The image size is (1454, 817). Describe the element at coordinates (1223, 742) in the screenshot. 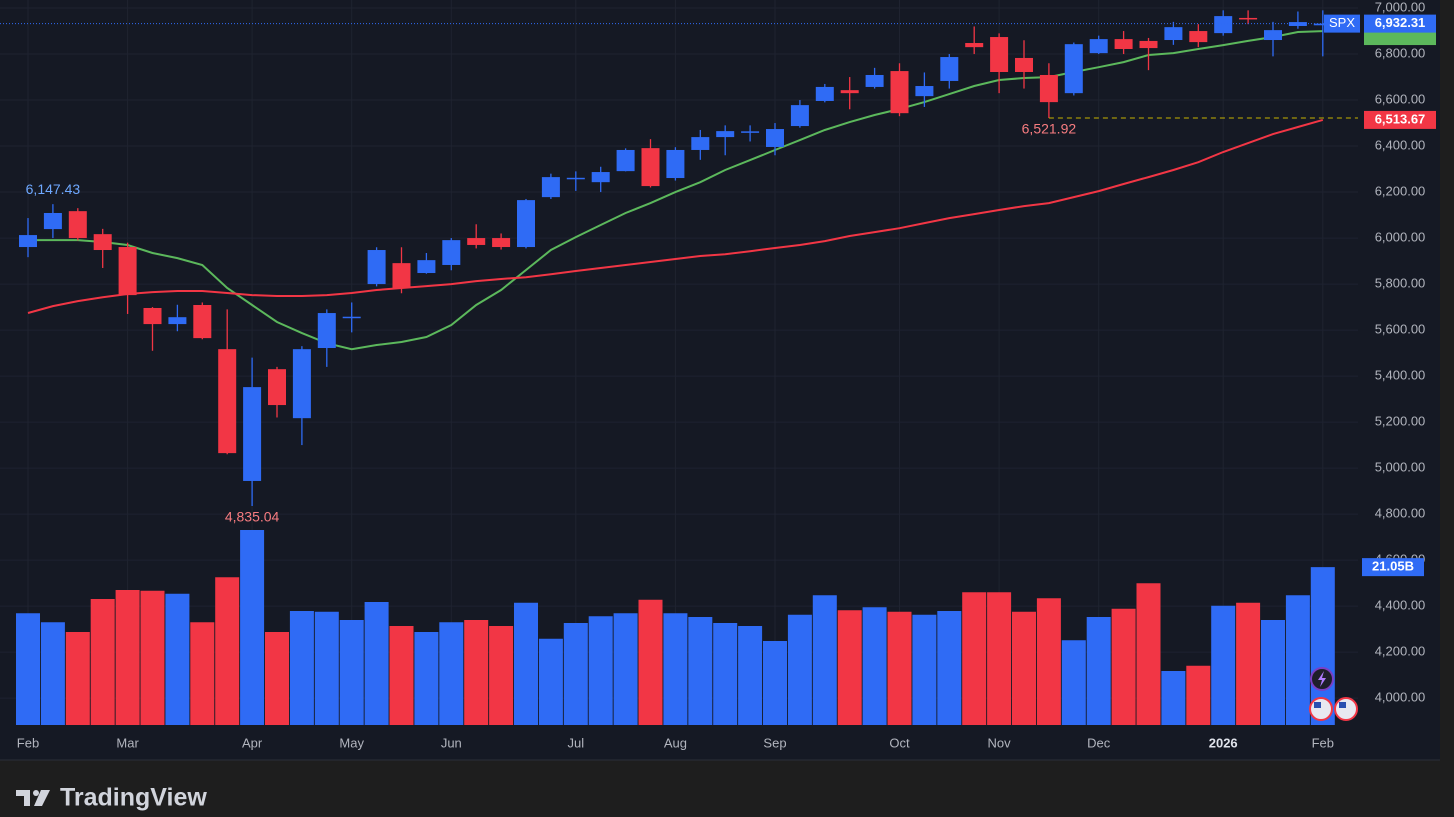

I see `x-tick-label: 2026` at that location.